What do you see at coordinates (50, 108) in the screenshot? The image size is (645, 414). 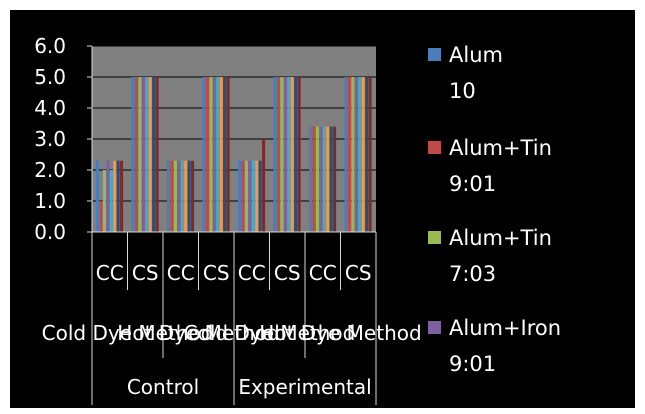 I see `y-tick-label: 4.0` at bounding box center [50, 108].